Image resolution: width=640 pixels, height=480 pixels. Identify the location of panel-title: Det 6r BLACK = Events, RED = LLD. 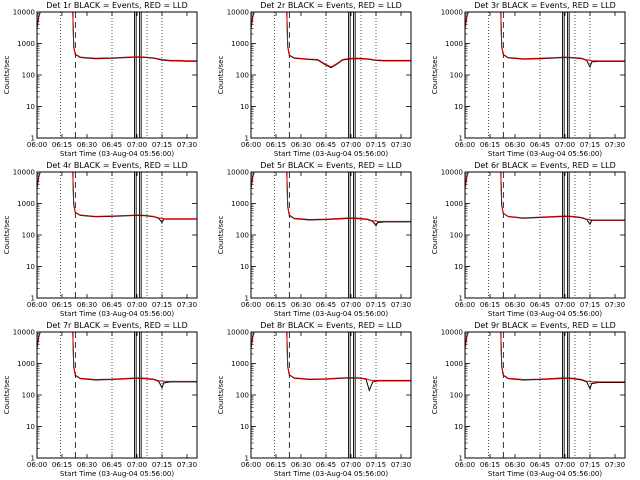
(545, 165).